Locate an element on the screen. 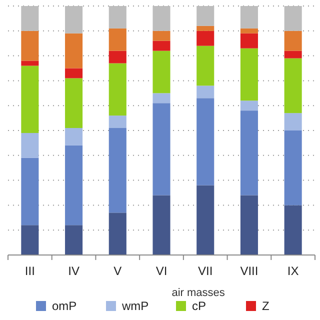 The image size is (320, 320). legend-label: cP is located at coordinates (199, 306).